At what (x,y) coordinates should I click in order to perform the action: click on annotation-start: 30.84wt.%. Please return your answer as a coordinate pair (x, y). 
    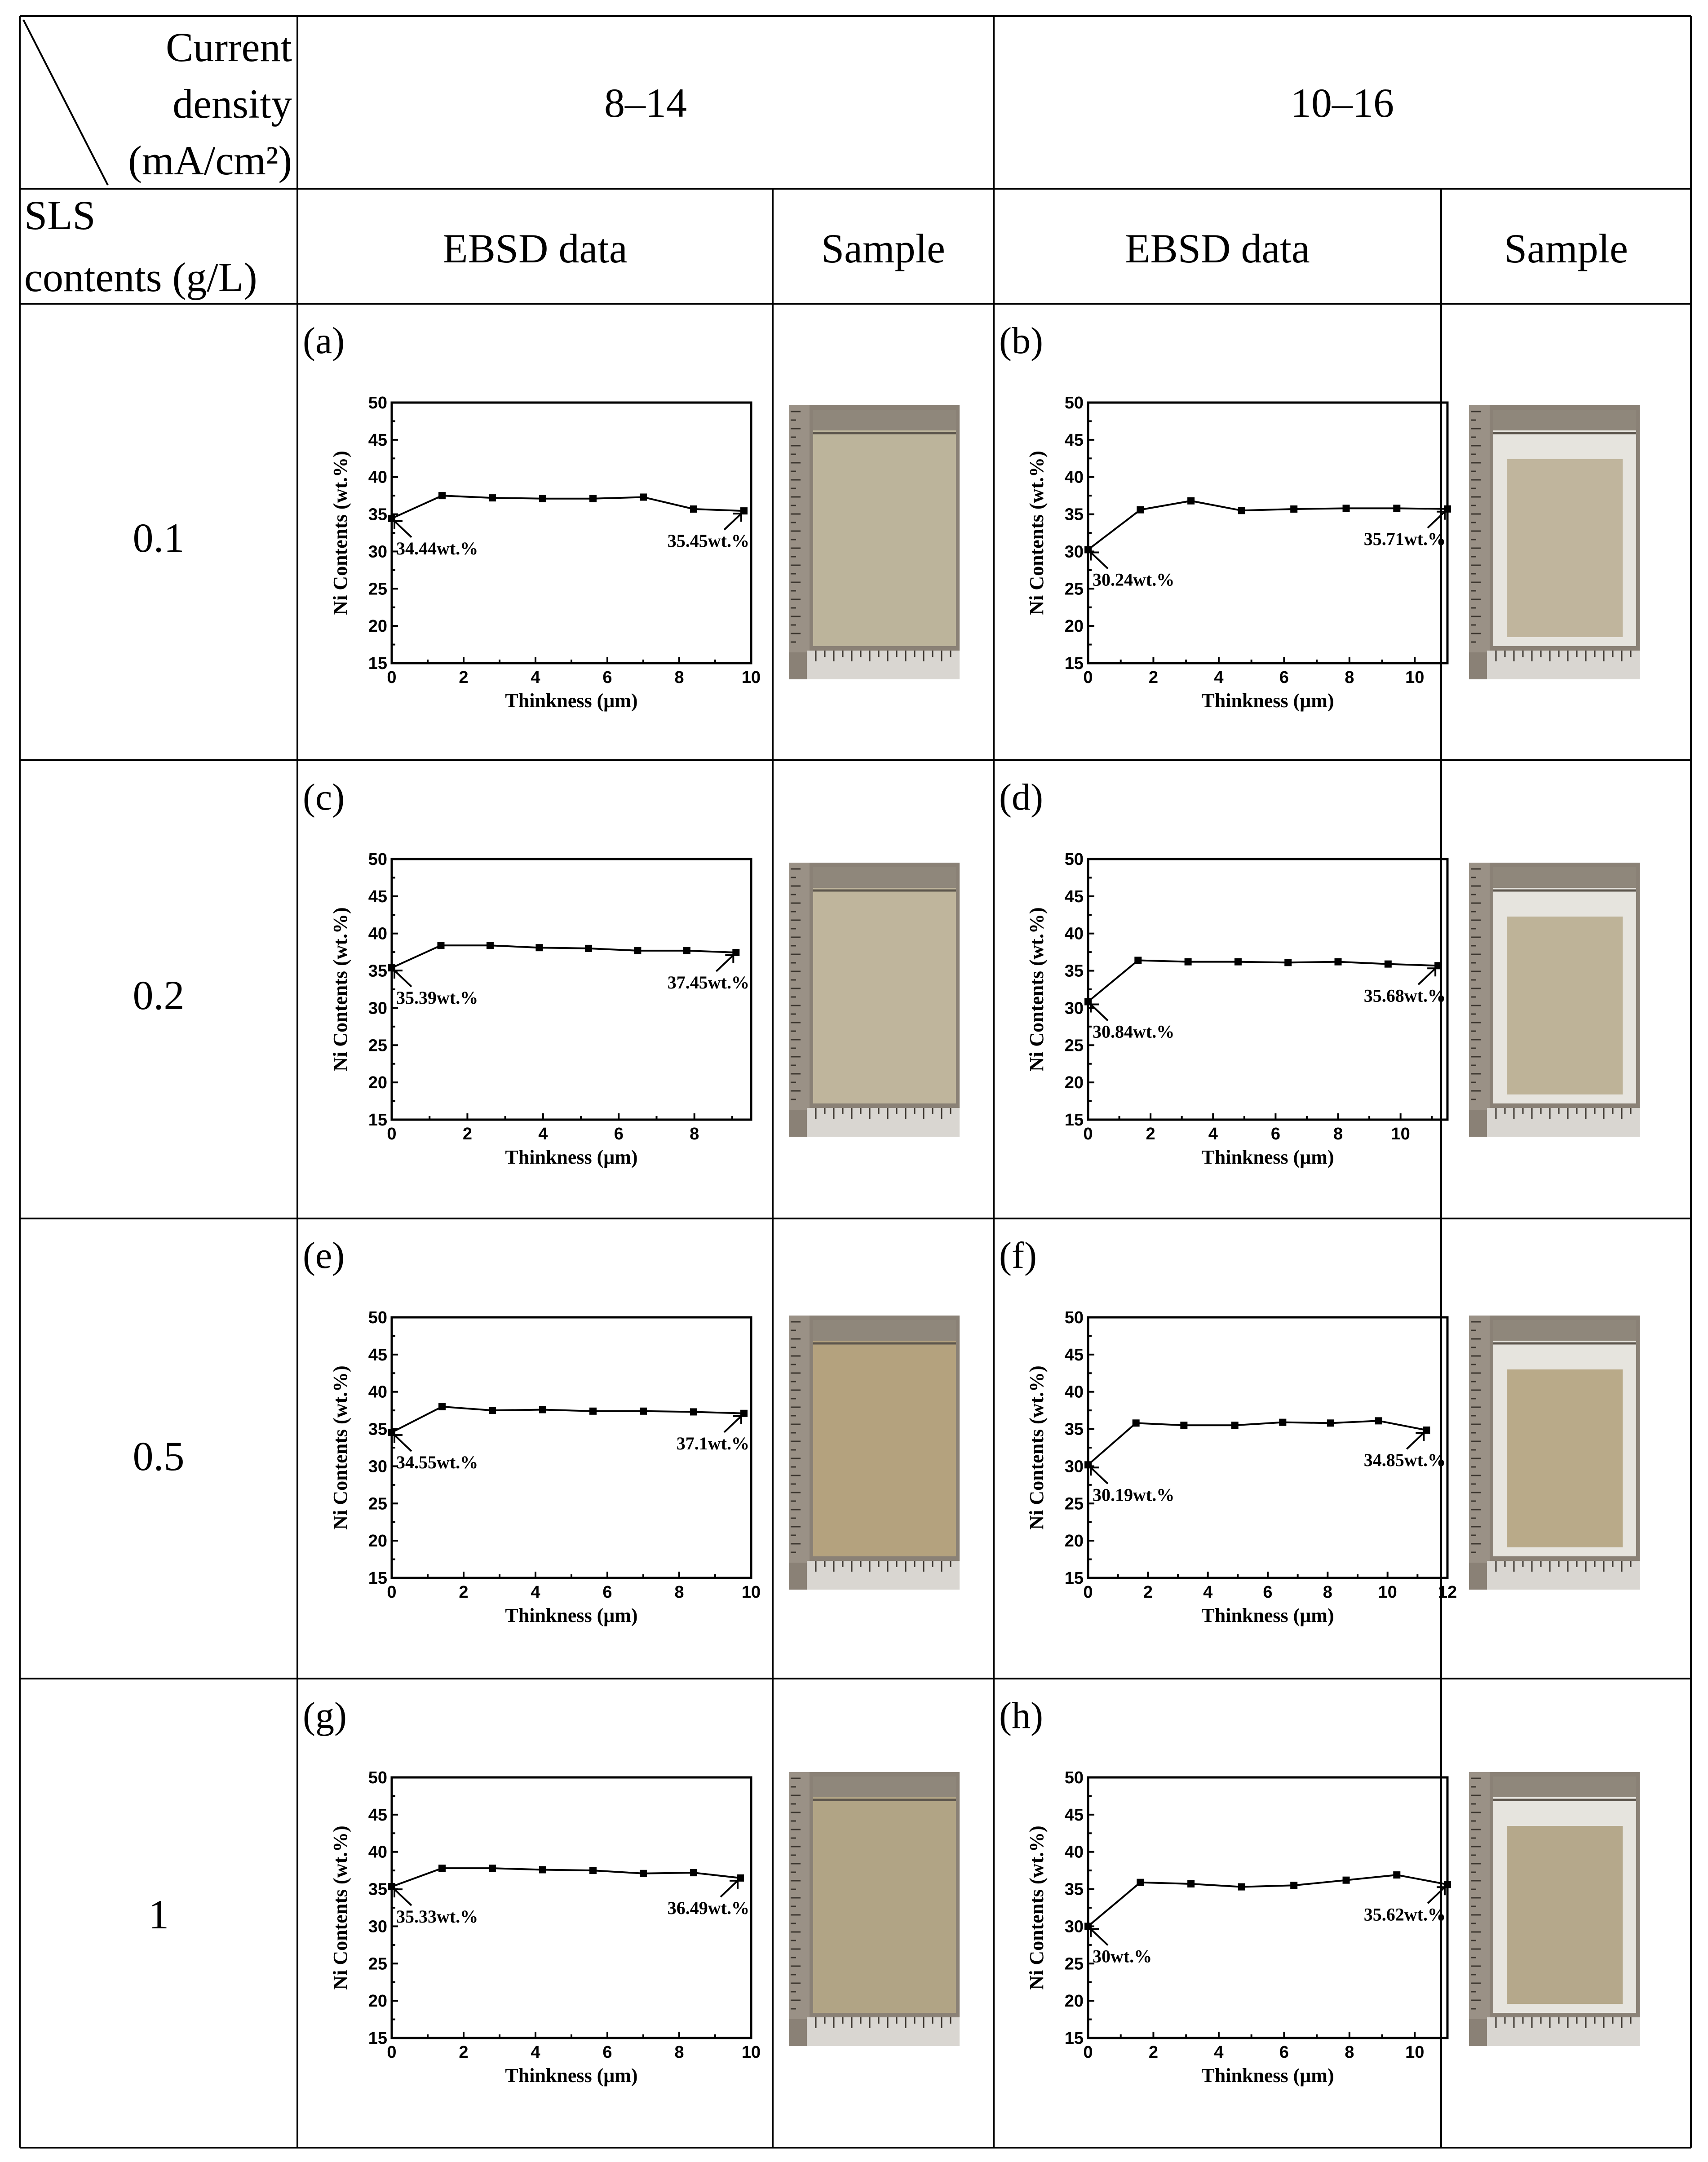
    Looking at the image, I should click on (1133, 1032).